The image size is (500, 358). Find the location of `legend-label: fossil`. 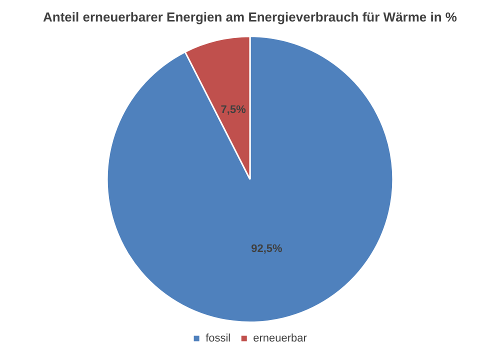

legend-label: fossil is located at coordinates (218, 338).